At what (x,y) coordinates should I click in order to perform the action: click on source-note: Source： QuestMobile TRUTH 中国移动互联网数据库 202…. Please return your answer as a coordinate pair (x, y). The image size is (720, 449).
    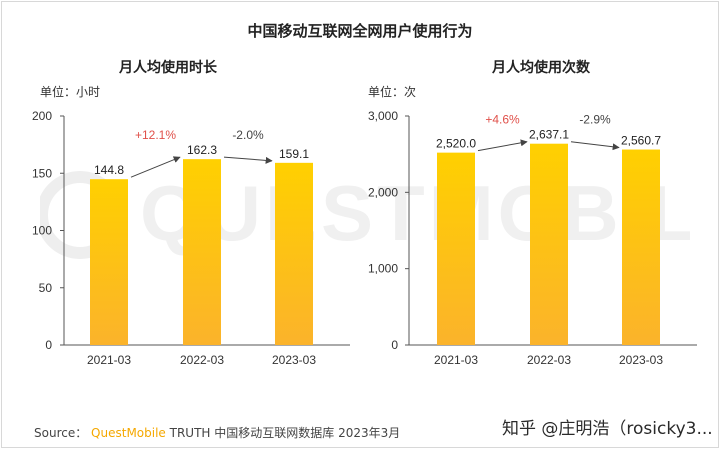
    Looking at the image, I should click on (217, 432).